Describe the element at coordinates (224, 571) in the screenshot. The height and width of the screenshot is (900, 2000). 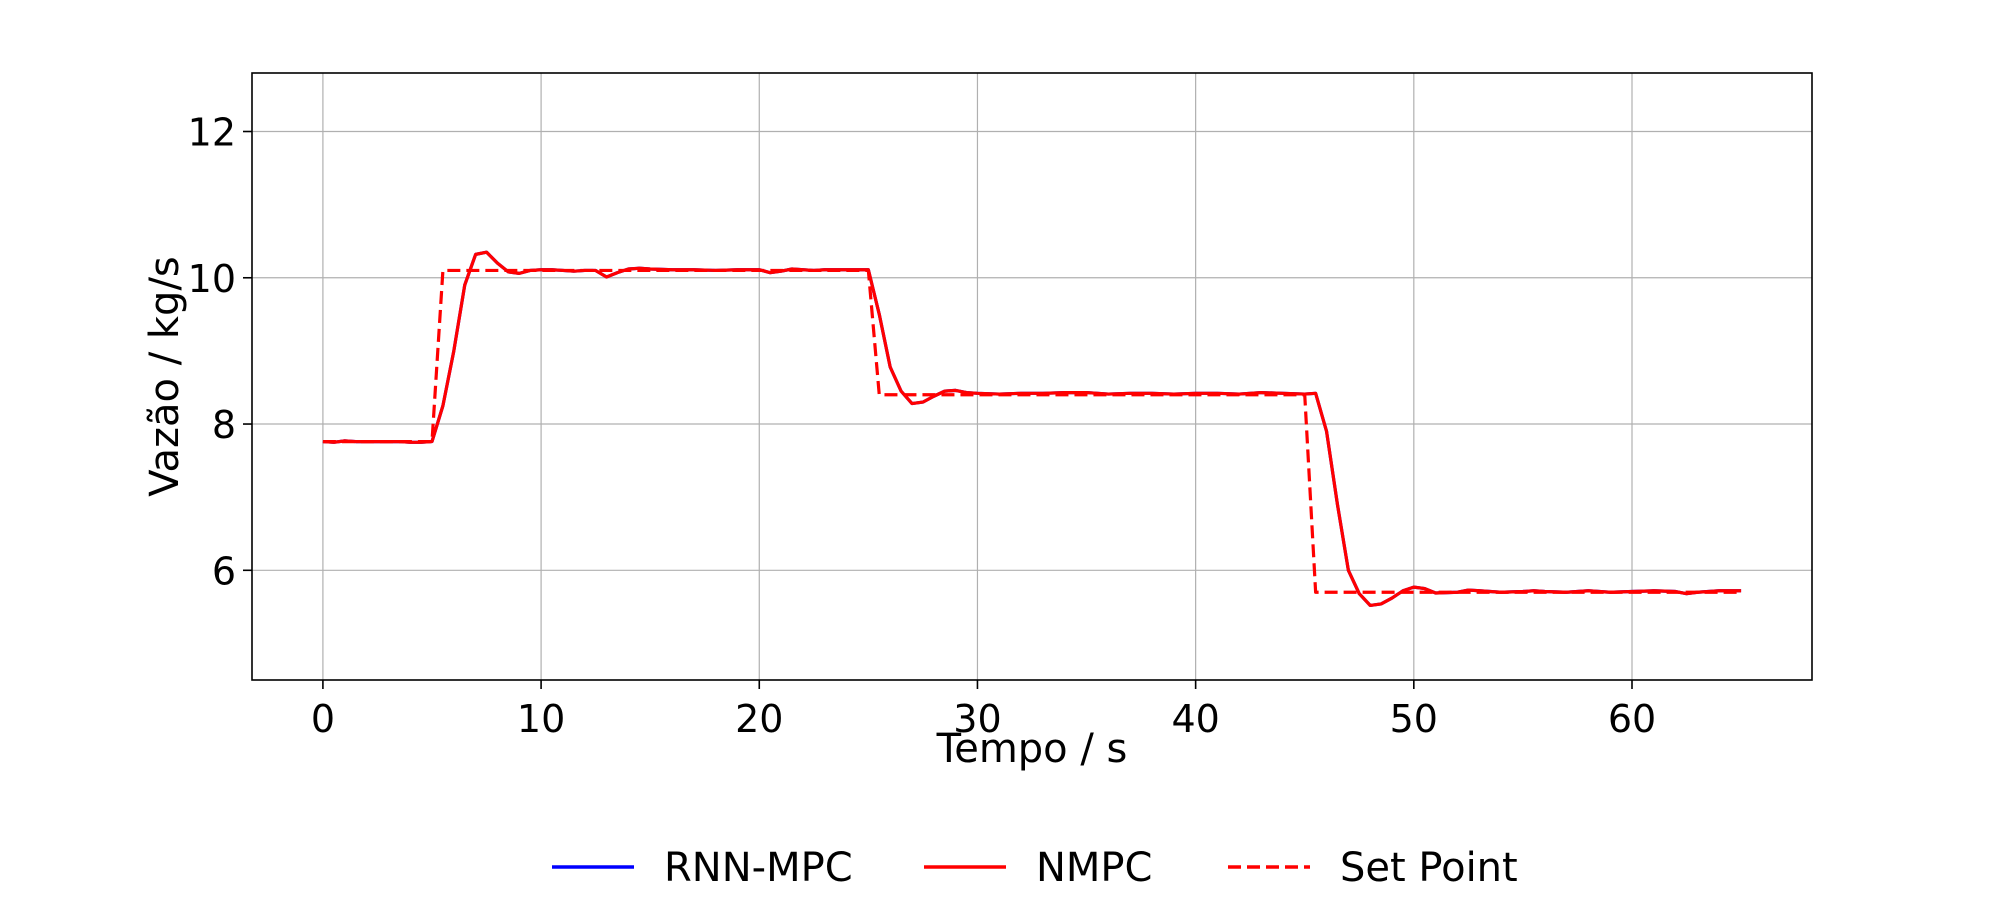
I see `y-tick-label: 6` at that location.